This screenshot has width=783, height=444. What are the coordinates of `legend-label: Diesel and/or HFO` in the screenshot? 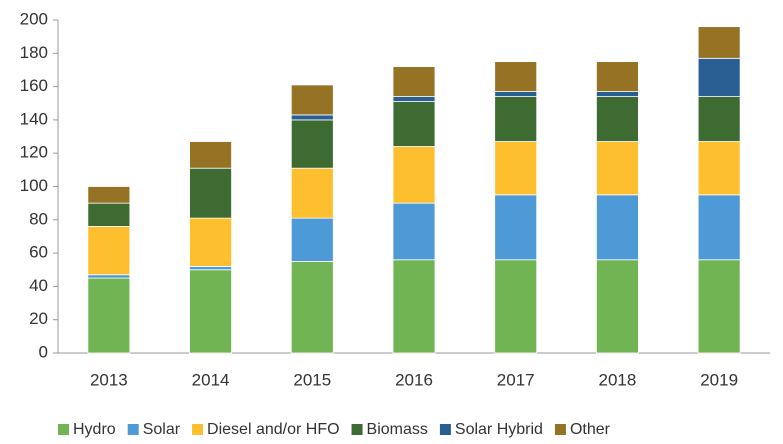 It's located at (273, 429).